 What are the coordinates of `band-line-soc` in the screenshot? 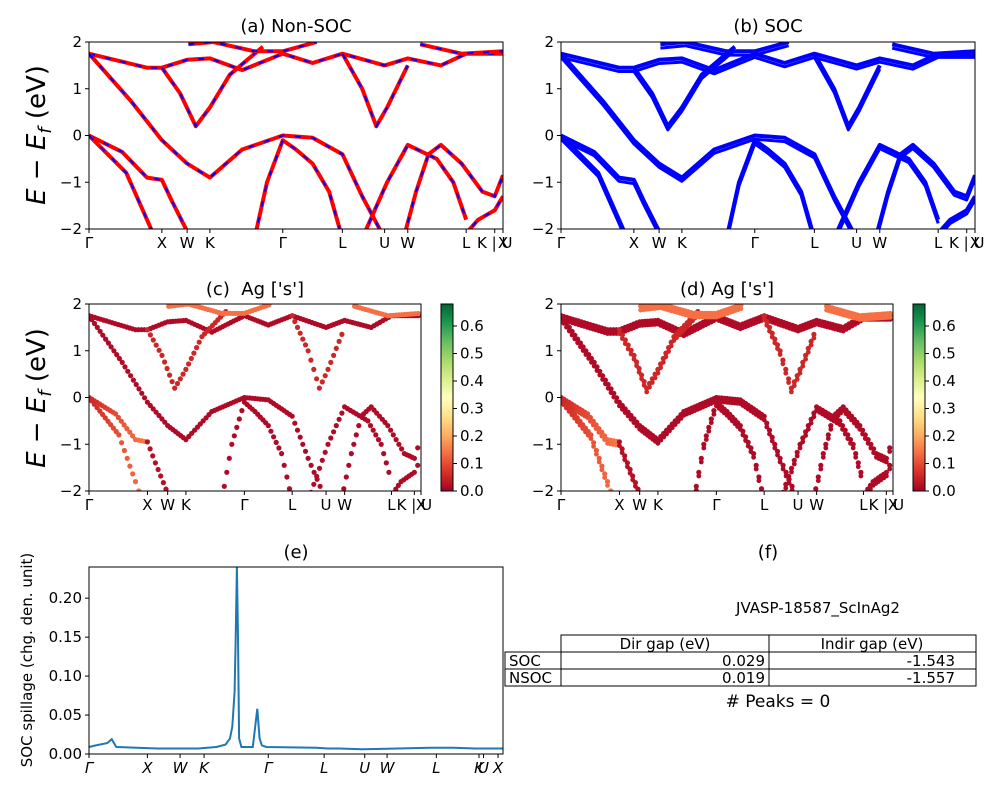 It's located at (725, 48).